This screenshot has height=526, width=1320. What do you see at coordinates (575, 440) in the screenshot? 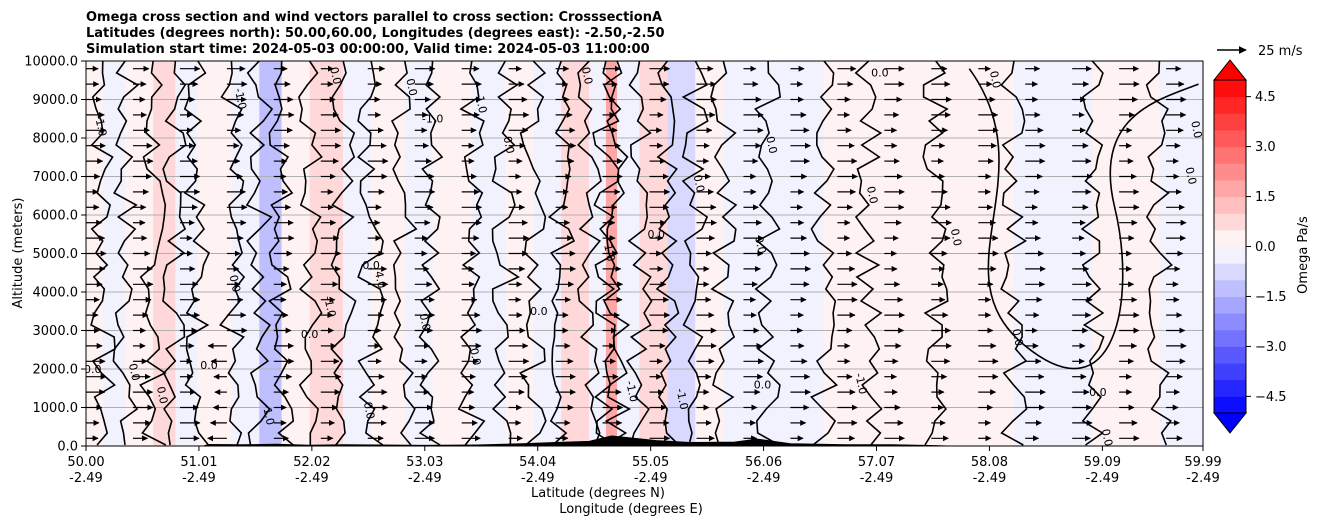
I see `terrain` at bounding box center [575, 440].